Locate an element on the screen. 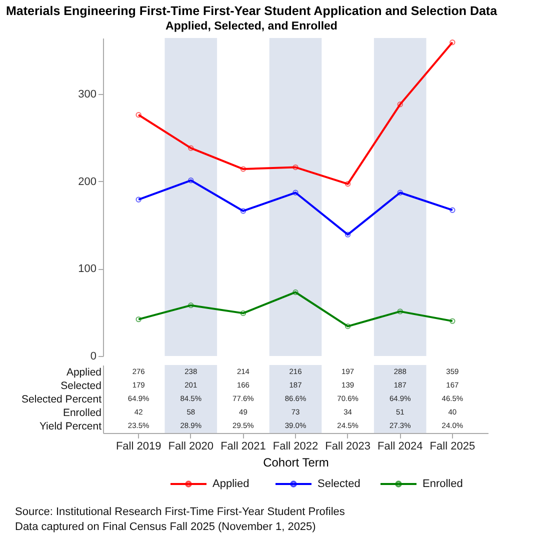  x-axis-title: Cohort Term is located at coordinates (296, 463).